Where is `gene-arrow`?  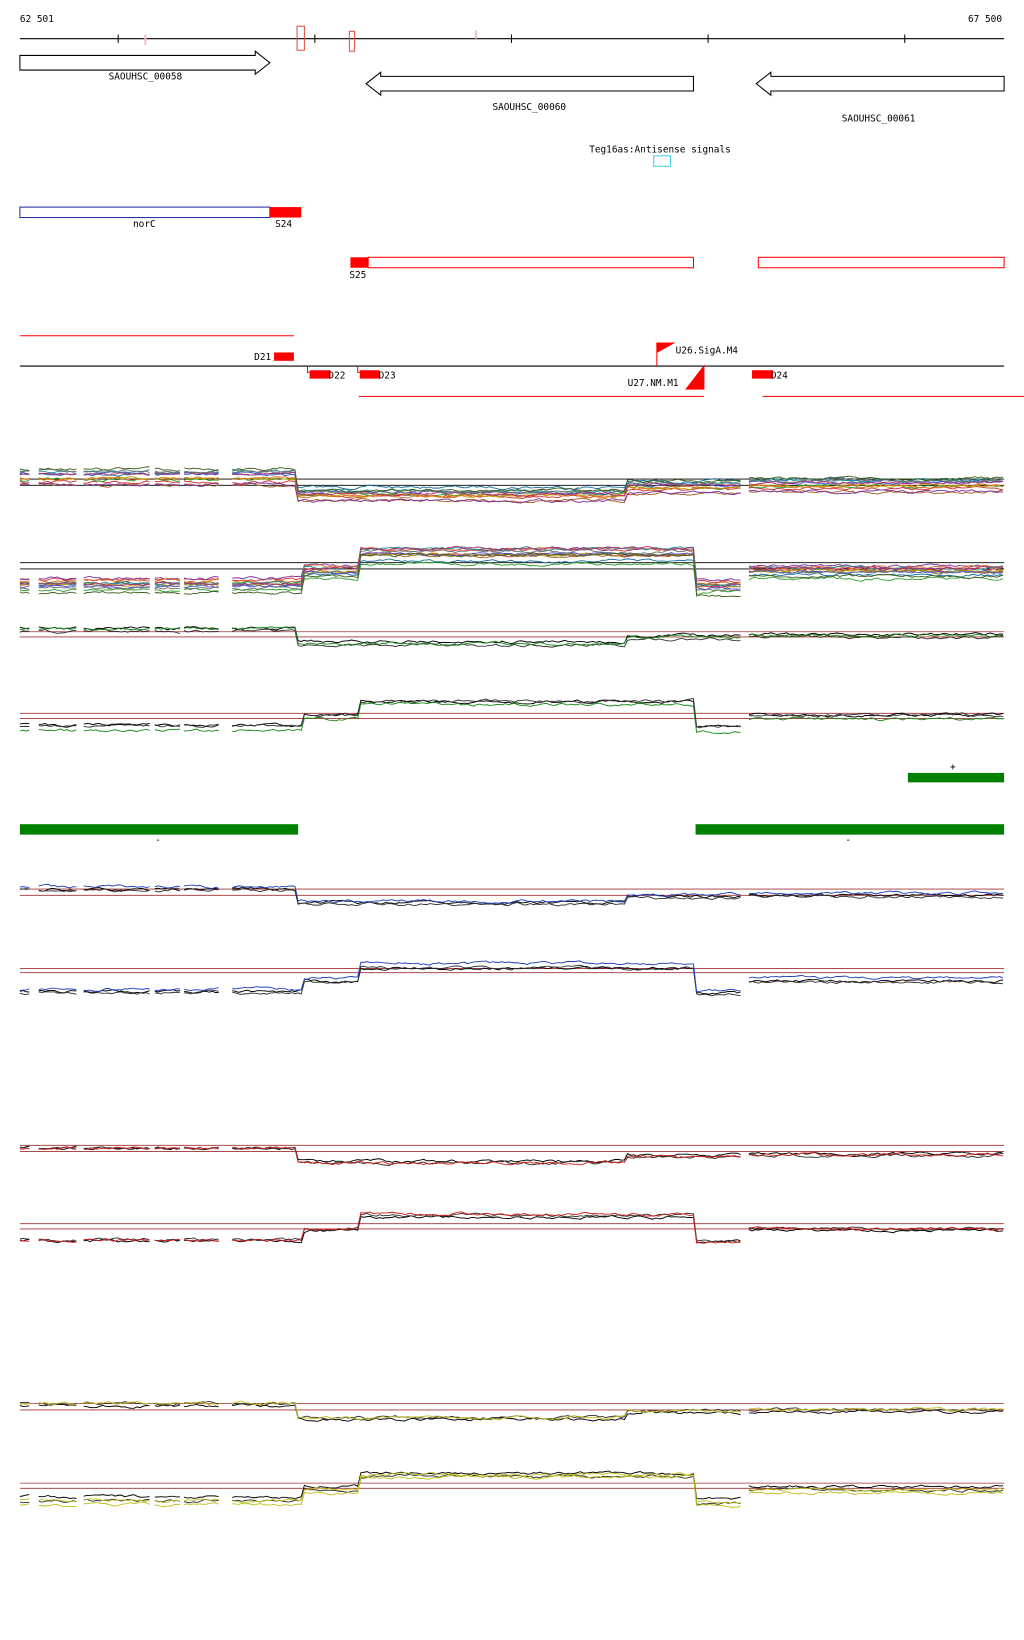 gene-arrow is located at coordinates (529, 84).